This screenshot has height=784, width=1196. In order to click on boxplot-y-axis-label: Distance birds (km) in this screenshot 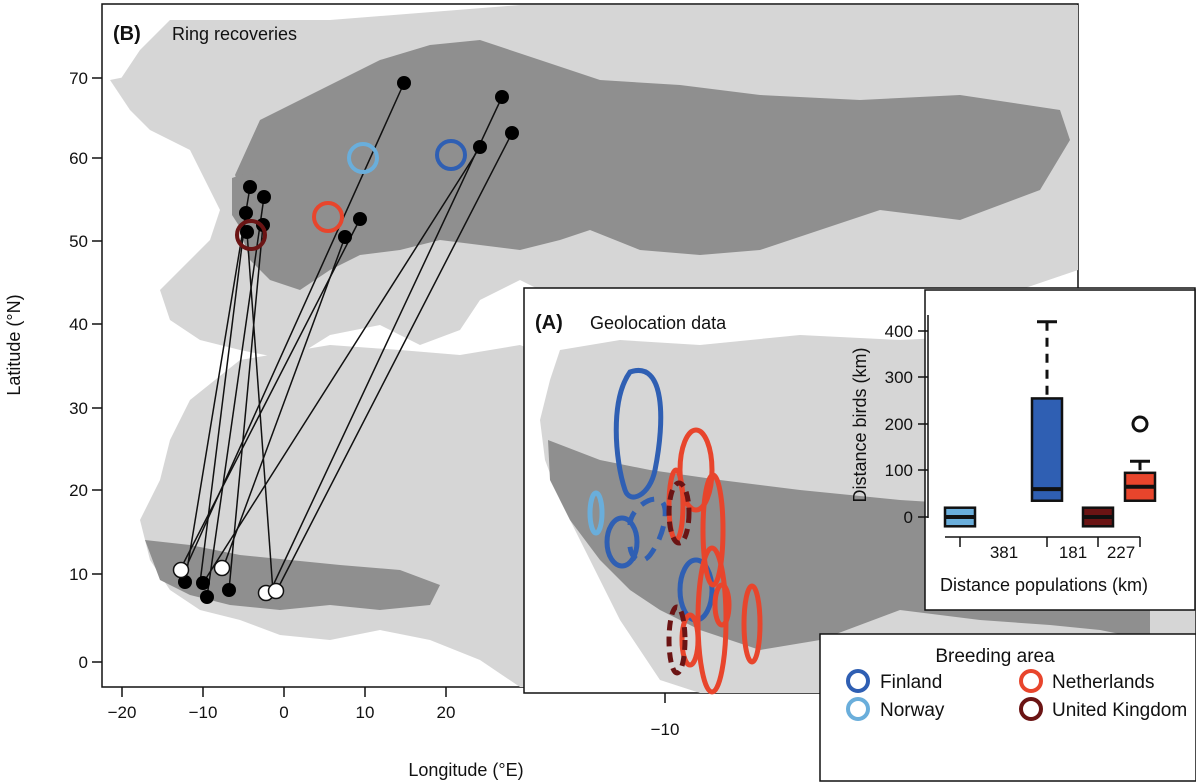, I will do `click(860, 424)`.